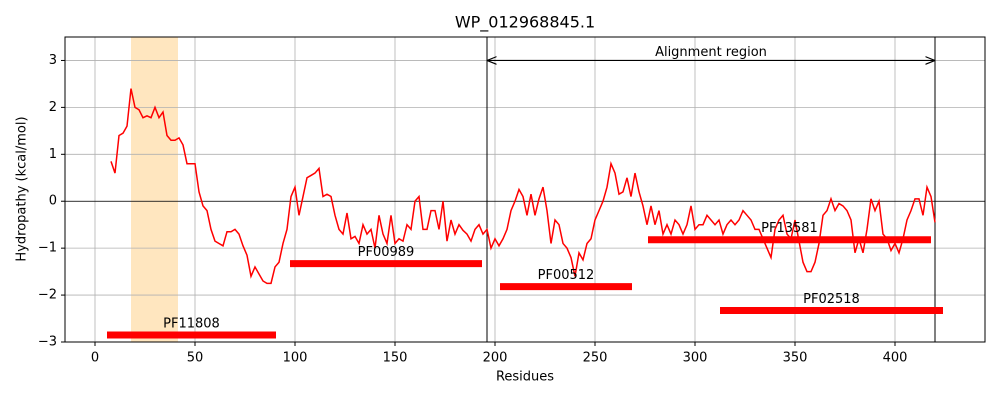  I want to click on x-tick-label: 350, so click(795, 358).